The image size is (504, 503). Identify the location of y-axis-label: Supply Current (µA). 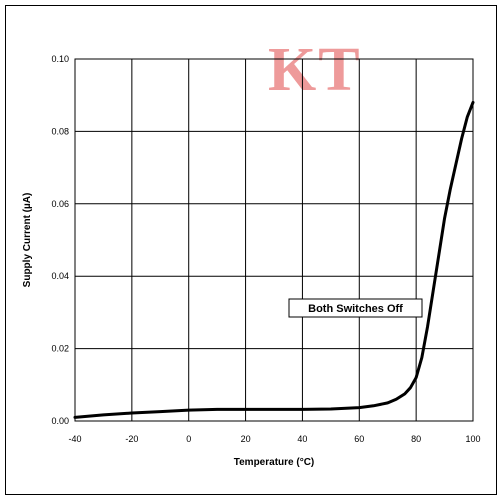
(27, 240).